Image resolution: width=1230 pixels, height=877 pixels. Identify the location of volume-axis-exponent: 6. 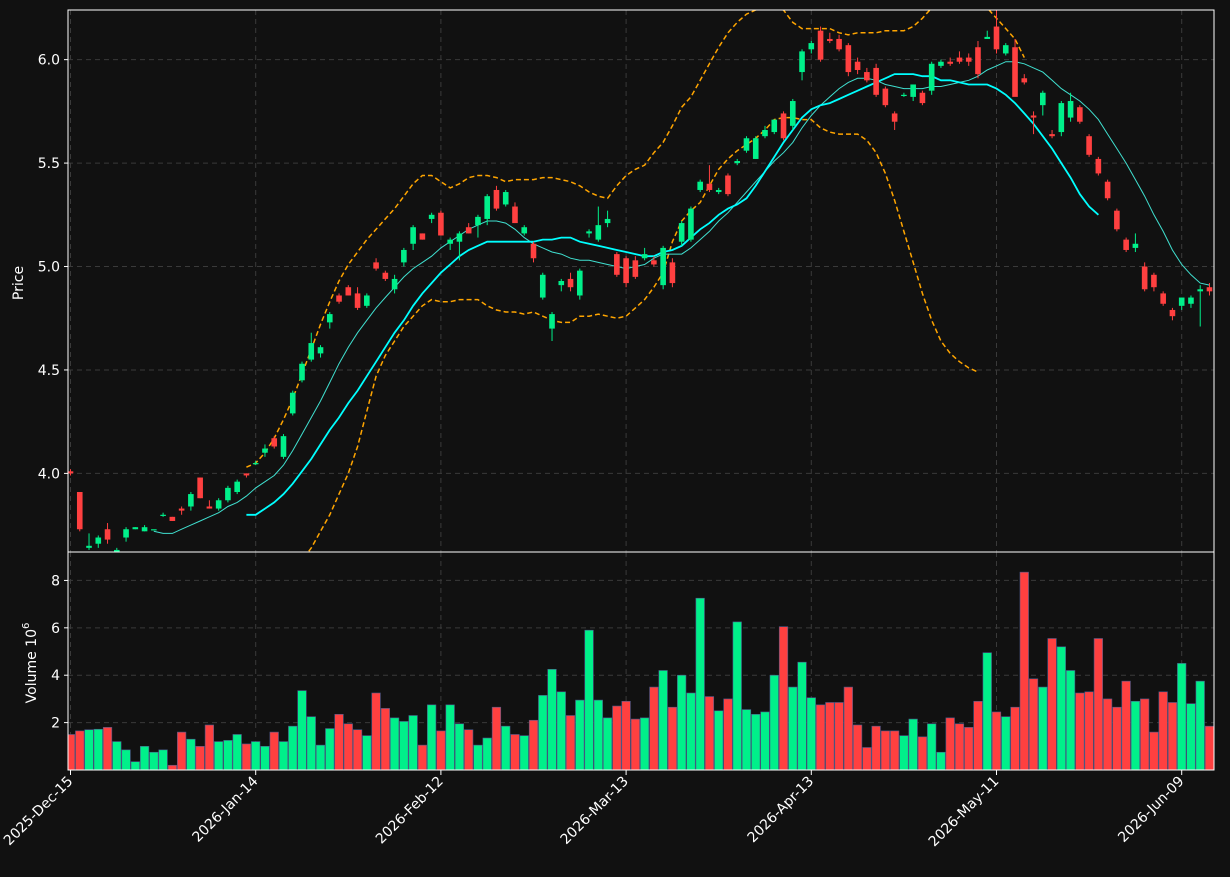
(26, 626).